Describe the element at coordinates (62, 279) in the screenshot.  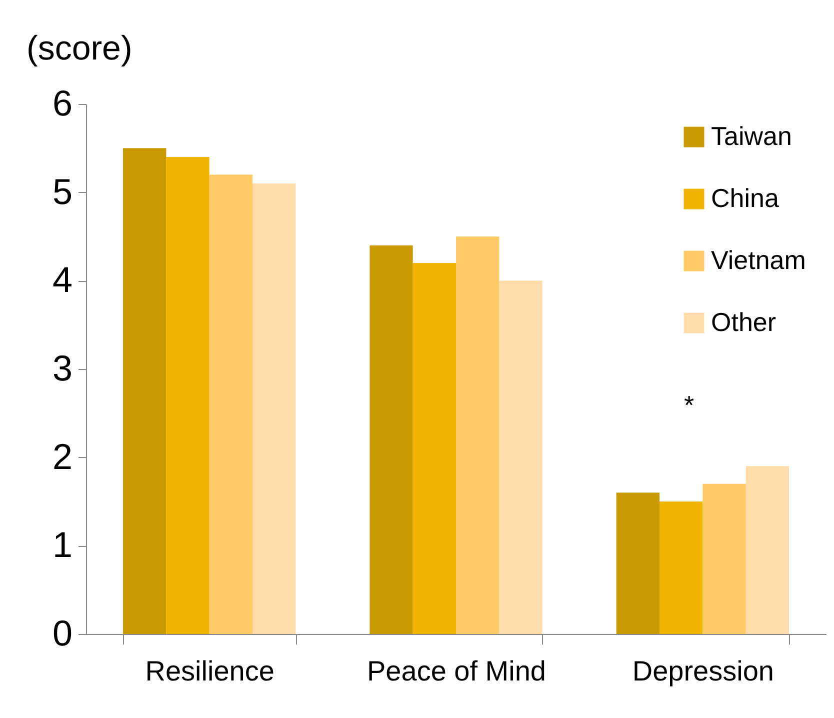
I see `y-tick-label: 4` at that location.